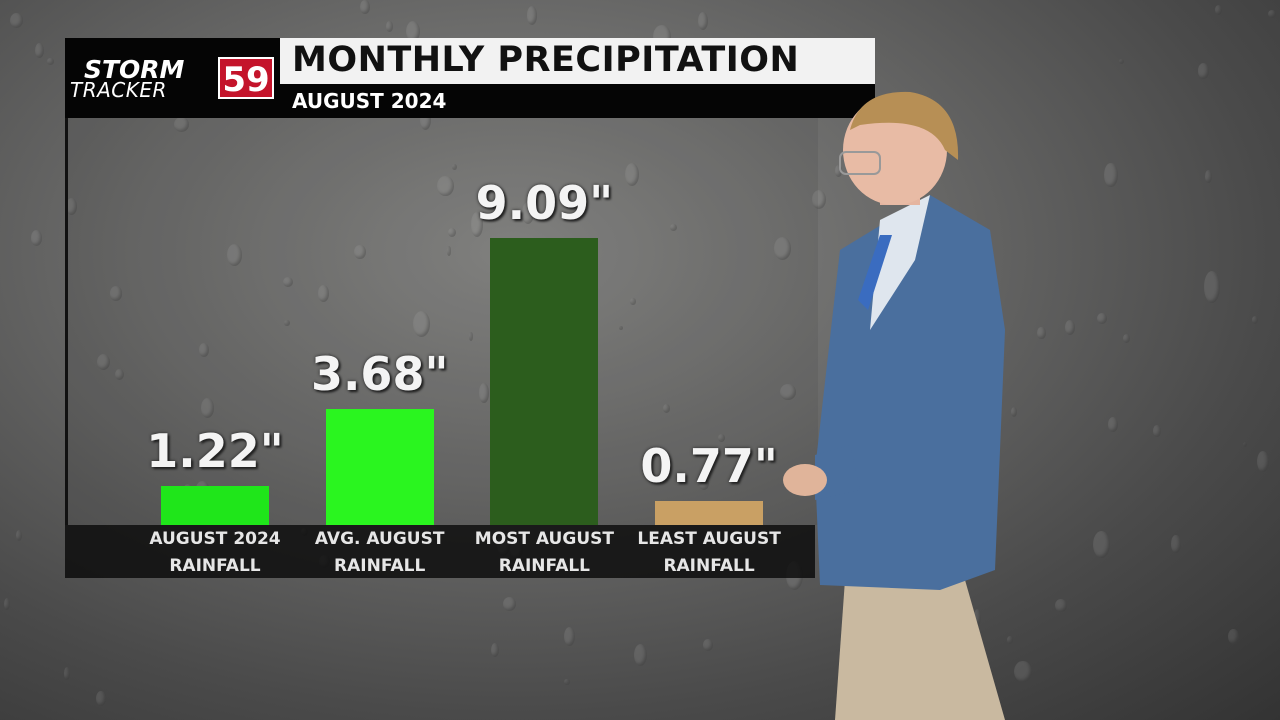 The height and width of the screenshot is (720, 1280). I want to click on value-label: 1.22", so click(215, 451).